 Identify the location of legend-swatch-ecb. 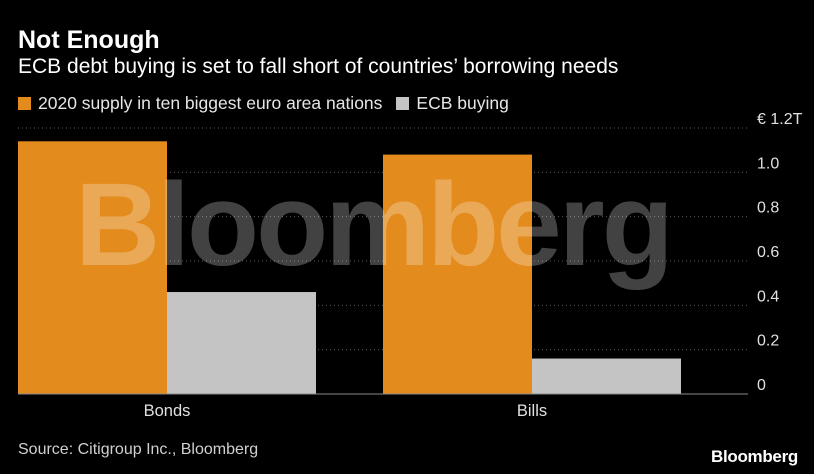
(403, 103).